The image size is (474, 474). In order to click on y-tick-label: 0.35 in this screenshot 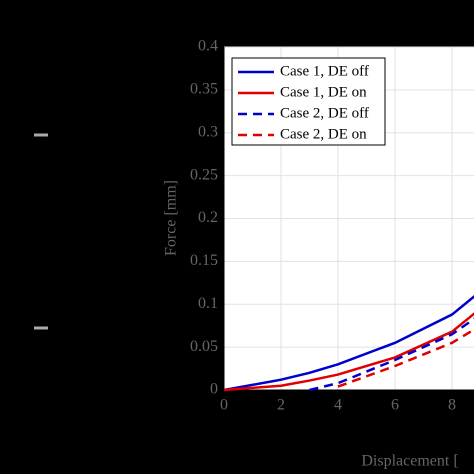, I will do `click(204, 89)`.